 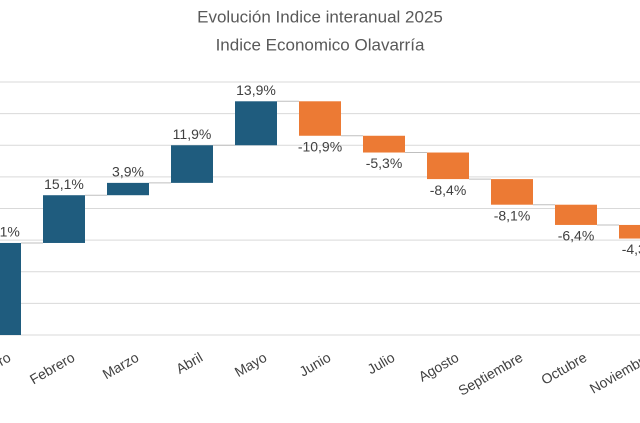 What do you see at coordinates (189, 363) in the screenshot?
I see `x-tick-label: Abril` at bounding box center [189, 363].